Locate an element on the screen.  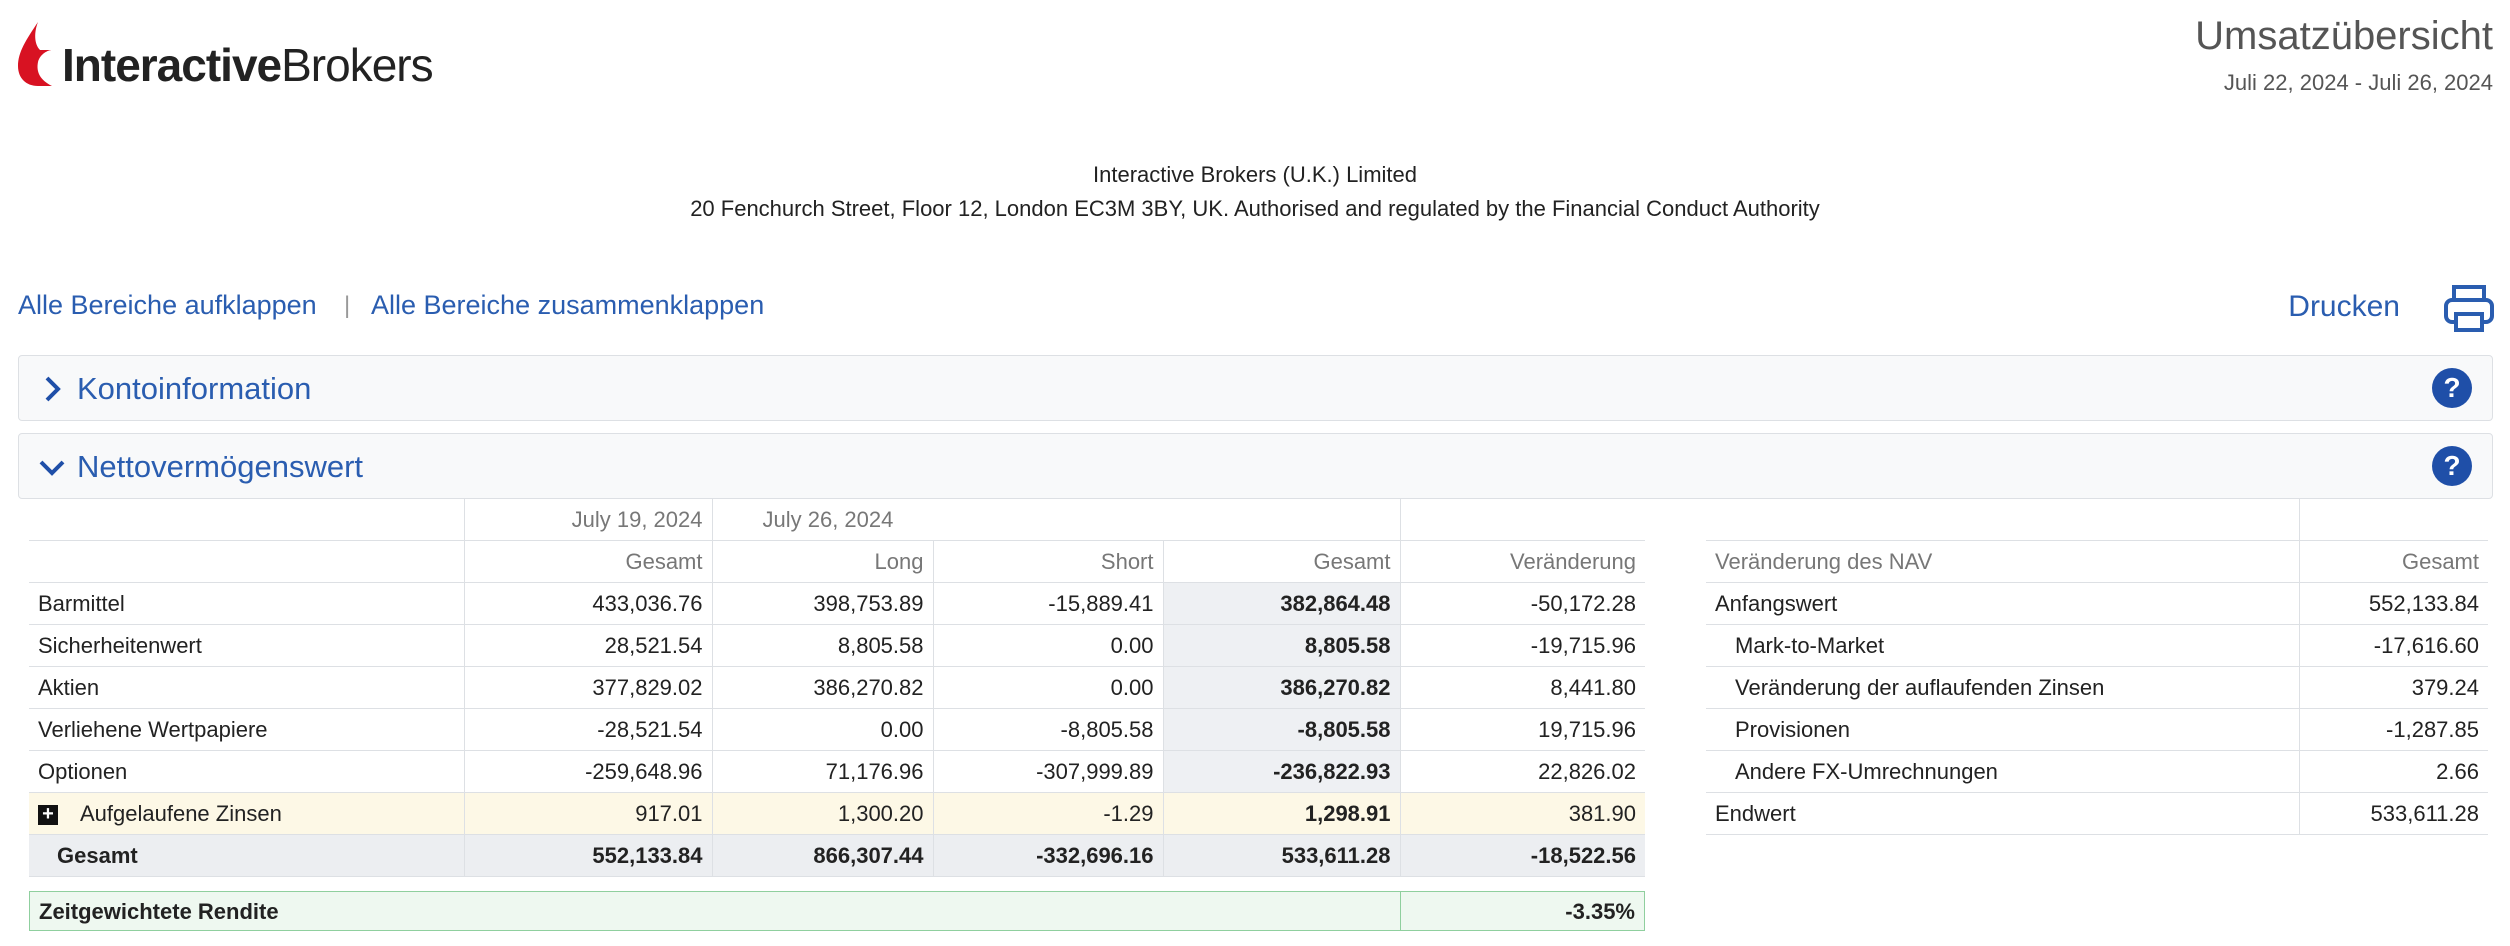
data-row: Endwert 533,611.28 is located at coordinates (2097, 813).